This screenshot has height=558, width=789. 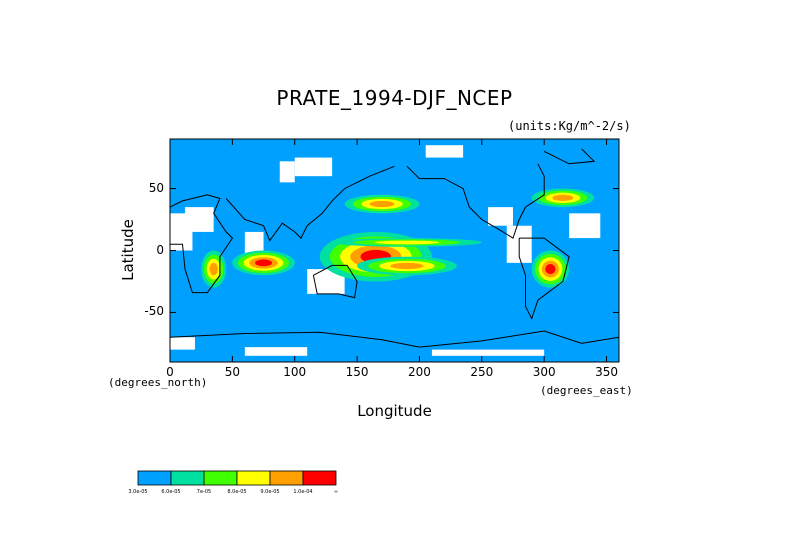 I want to click on y-tick-label--50: -50, so click(x=154, y=311).